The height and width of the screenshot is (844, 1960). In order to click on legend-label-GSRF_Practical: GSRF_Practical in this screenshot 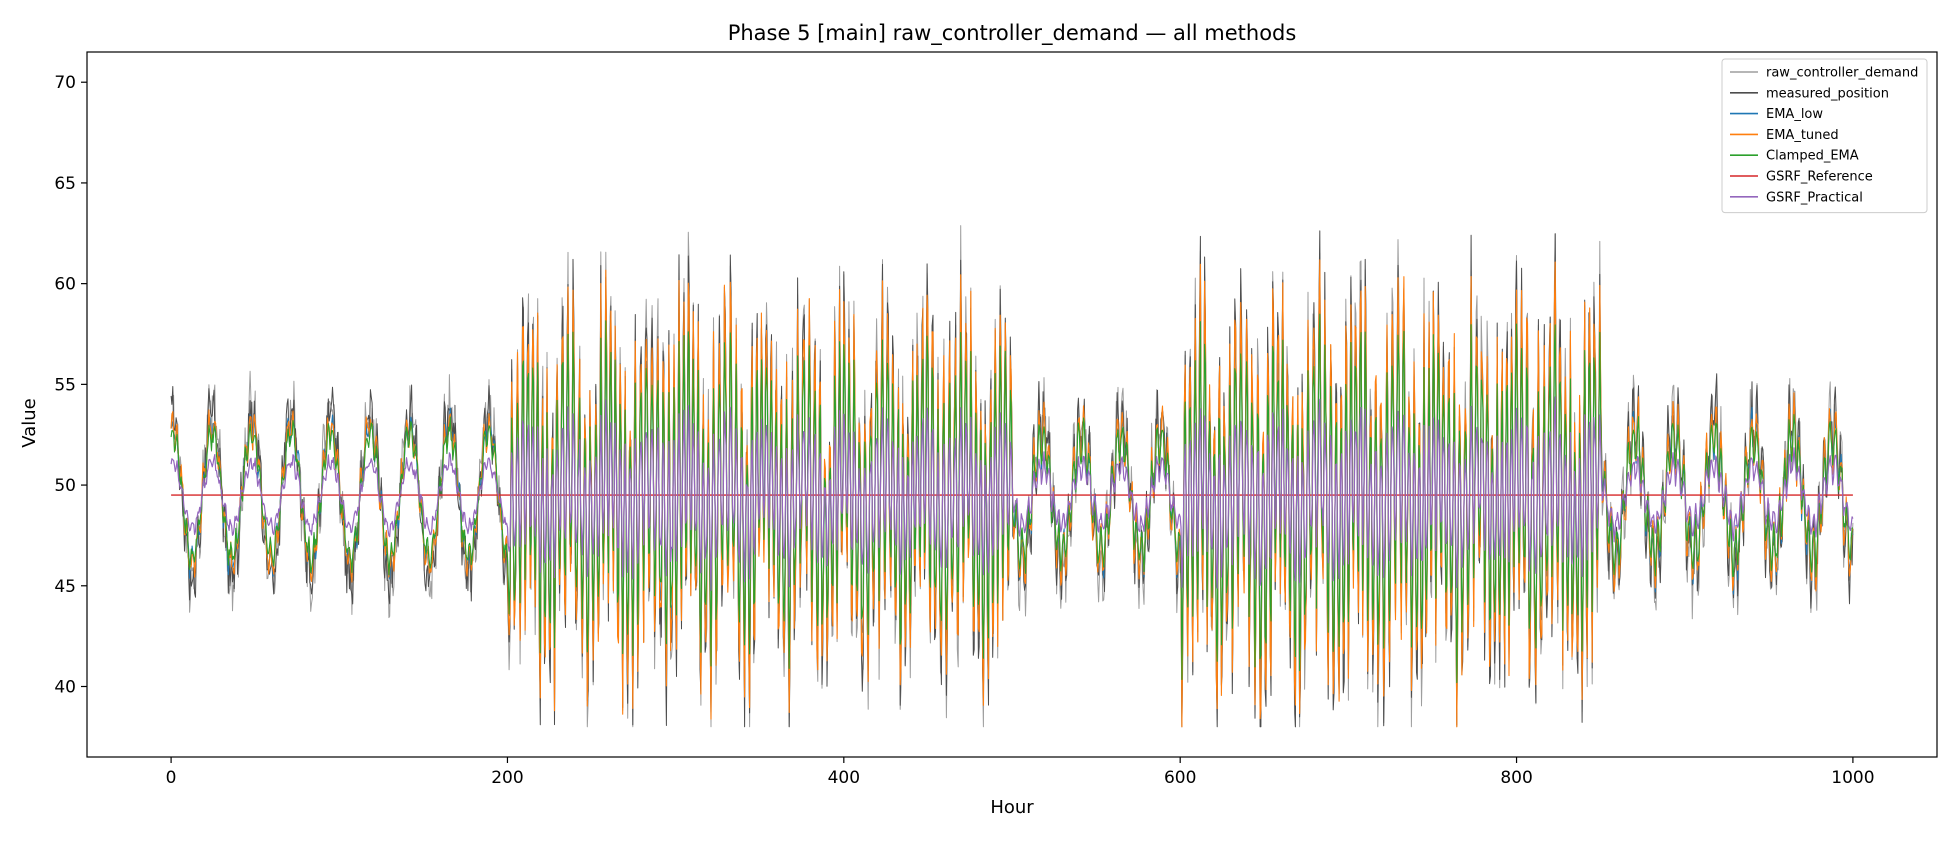, I will do `click(1814, 197)`.